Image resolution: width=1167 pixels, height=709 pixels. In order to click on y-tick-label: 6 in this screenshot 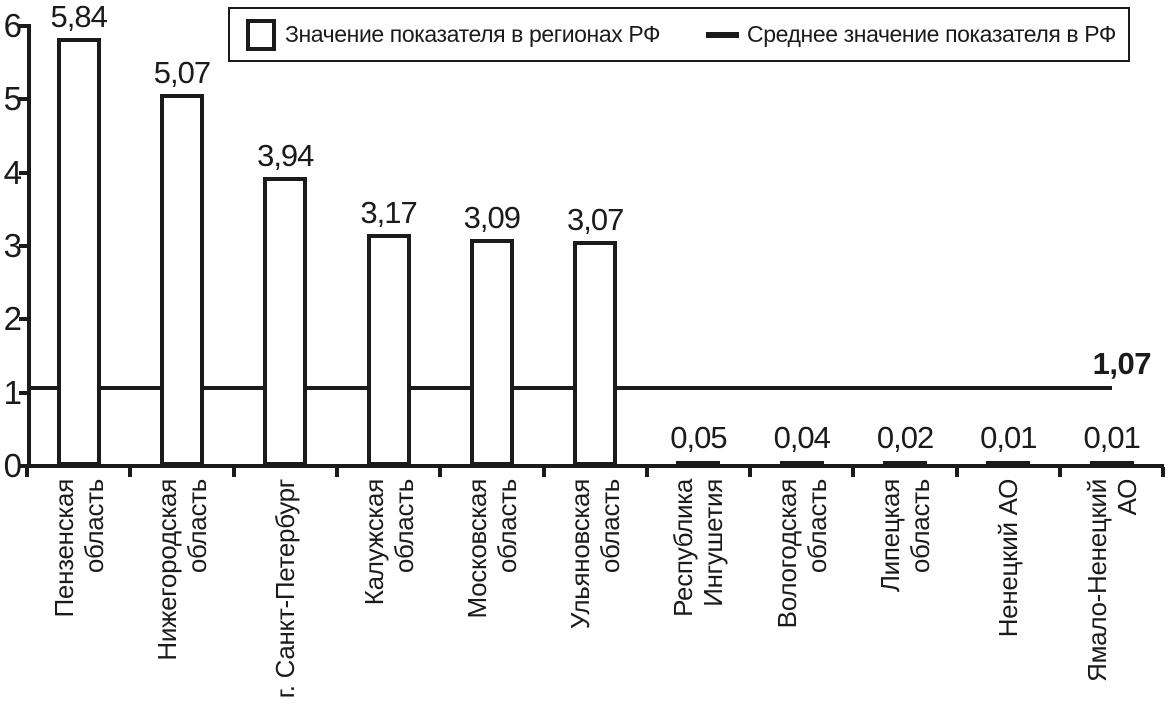, I will do `click(12, 26)`.